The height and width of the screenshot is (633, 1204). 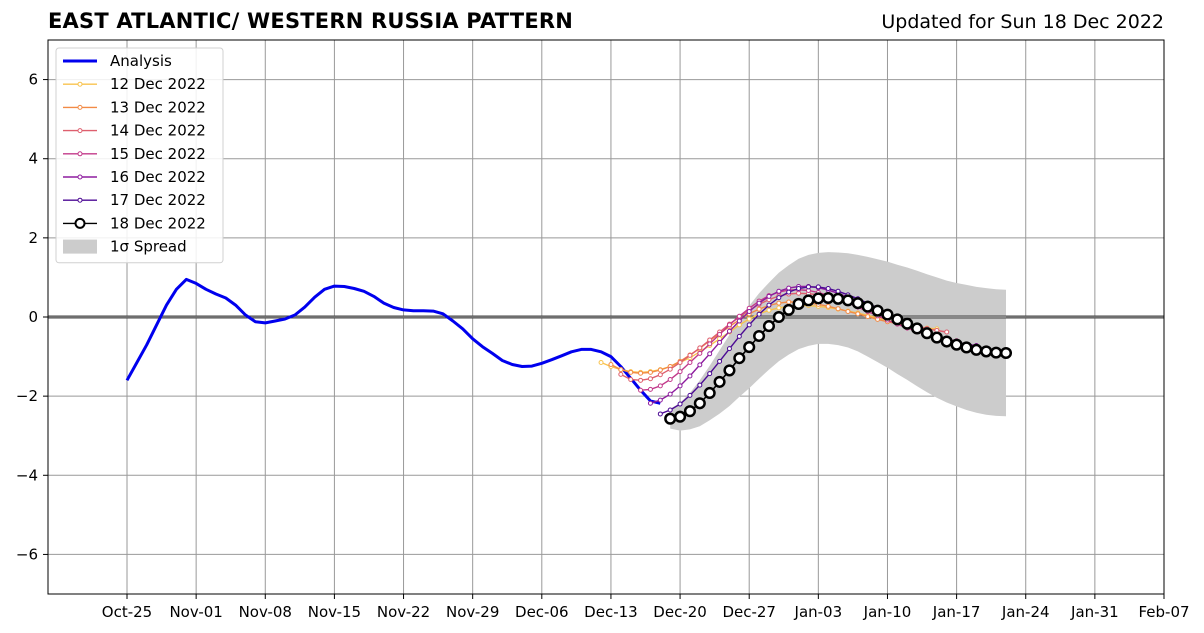 I want to click on x-tick-label: Jan-03, so click(x=818, y=612).